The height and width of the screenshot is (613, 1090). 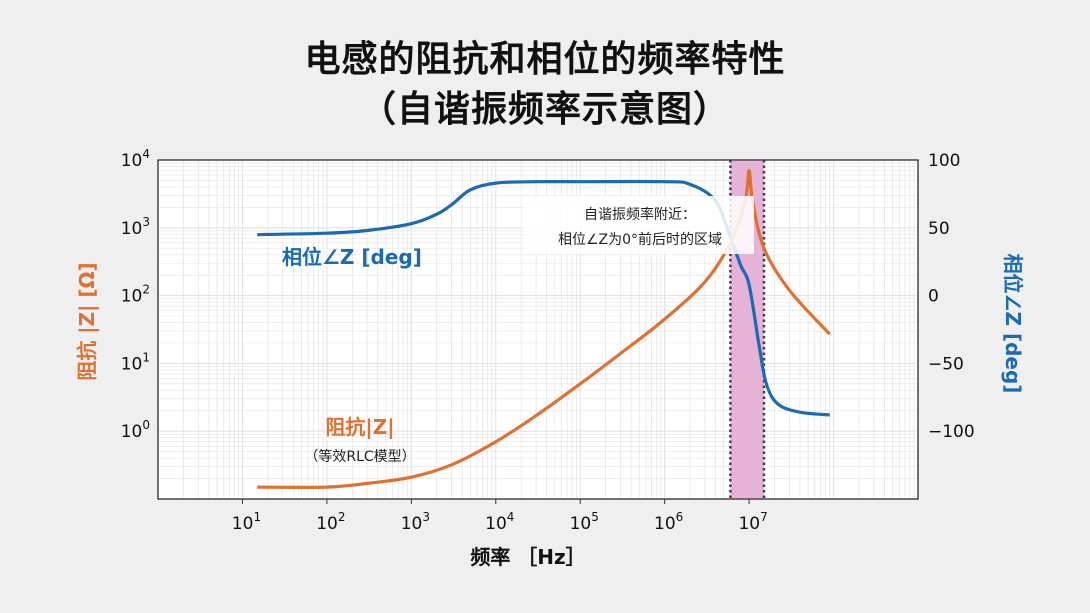 What do you see at coordinates (246, 522) in the screenshot?
I see `x-tick-label: 10¹` at bounding box center [246, 522].